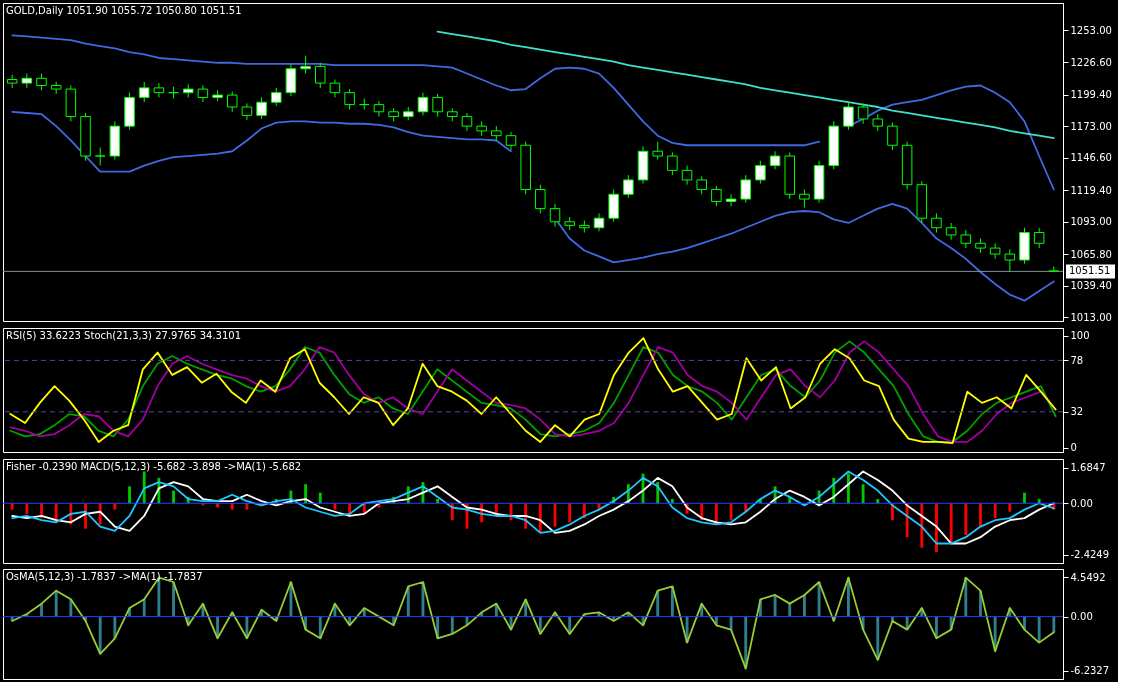 Image resolution: width=1140 pixels, height=696 pixels. I want to click on y-tick-label: 1065.80, so click(1091, 254).